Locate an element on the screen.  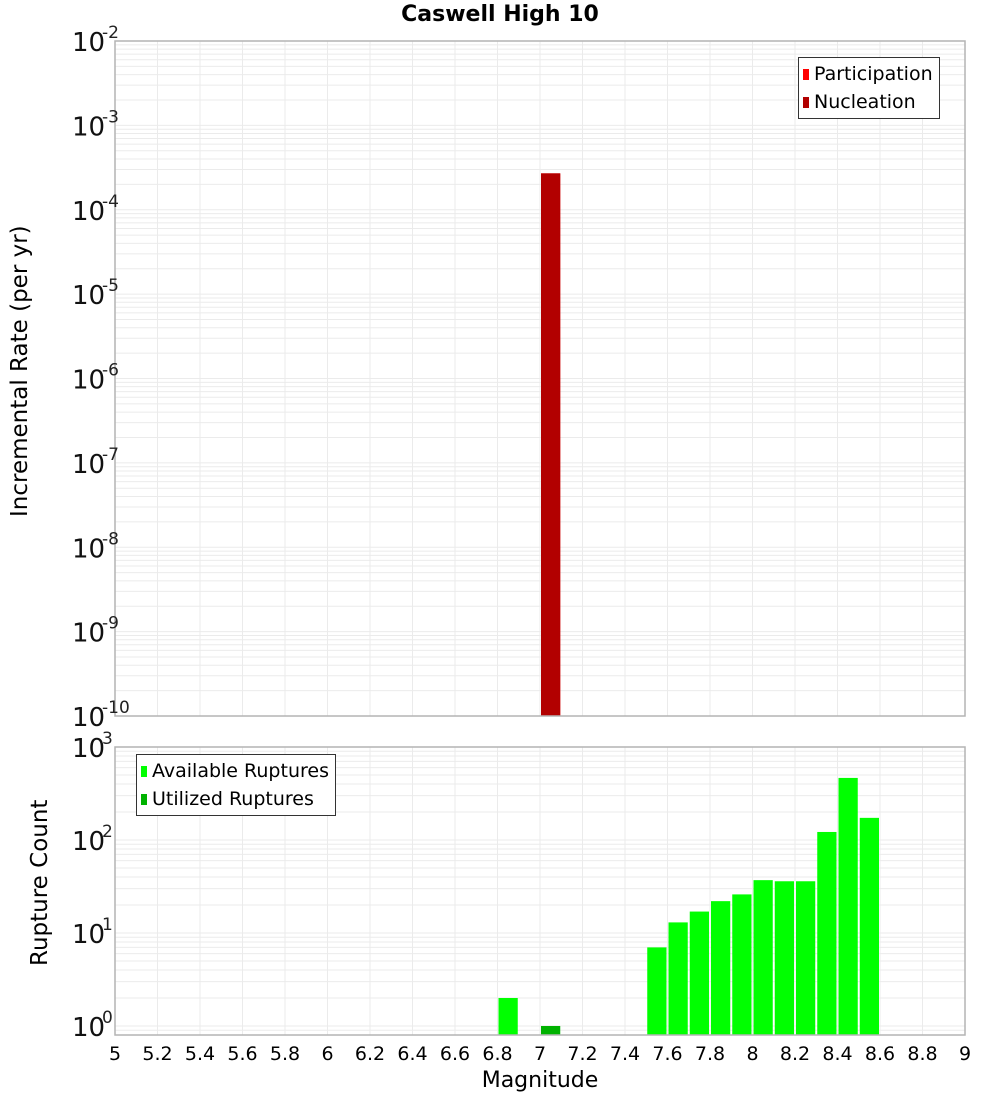
lower-legend: Available Ruptures Utilized Ruptures is located at coordinates (236, 785).